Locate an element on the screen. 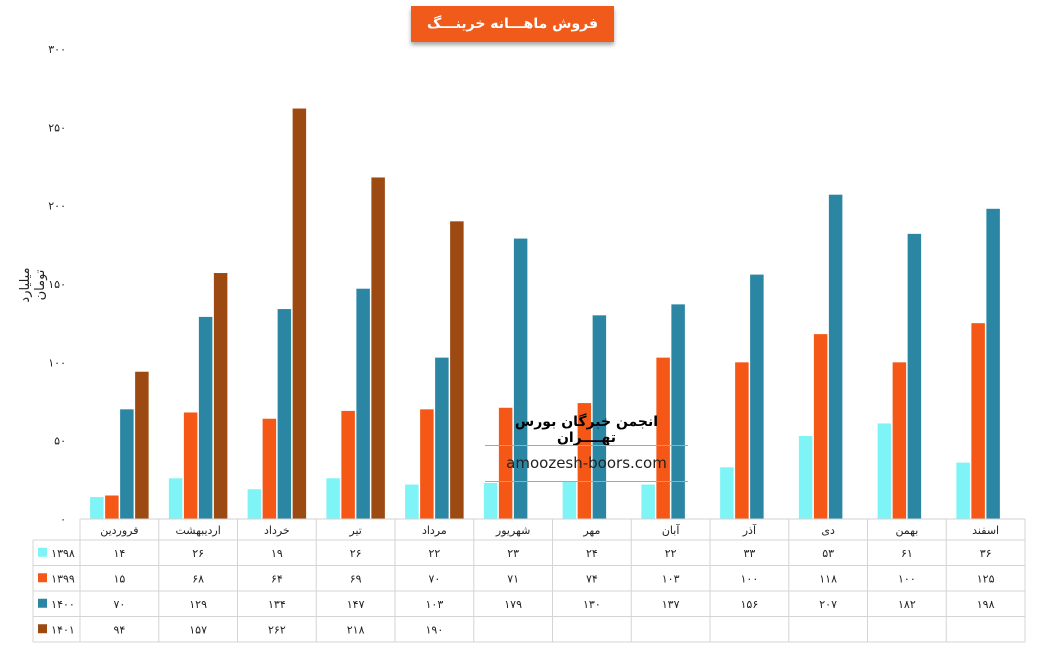 This screenshot has width=1037, height=662. data-label: ۱۹۰ is located at coordinates (435, 629).